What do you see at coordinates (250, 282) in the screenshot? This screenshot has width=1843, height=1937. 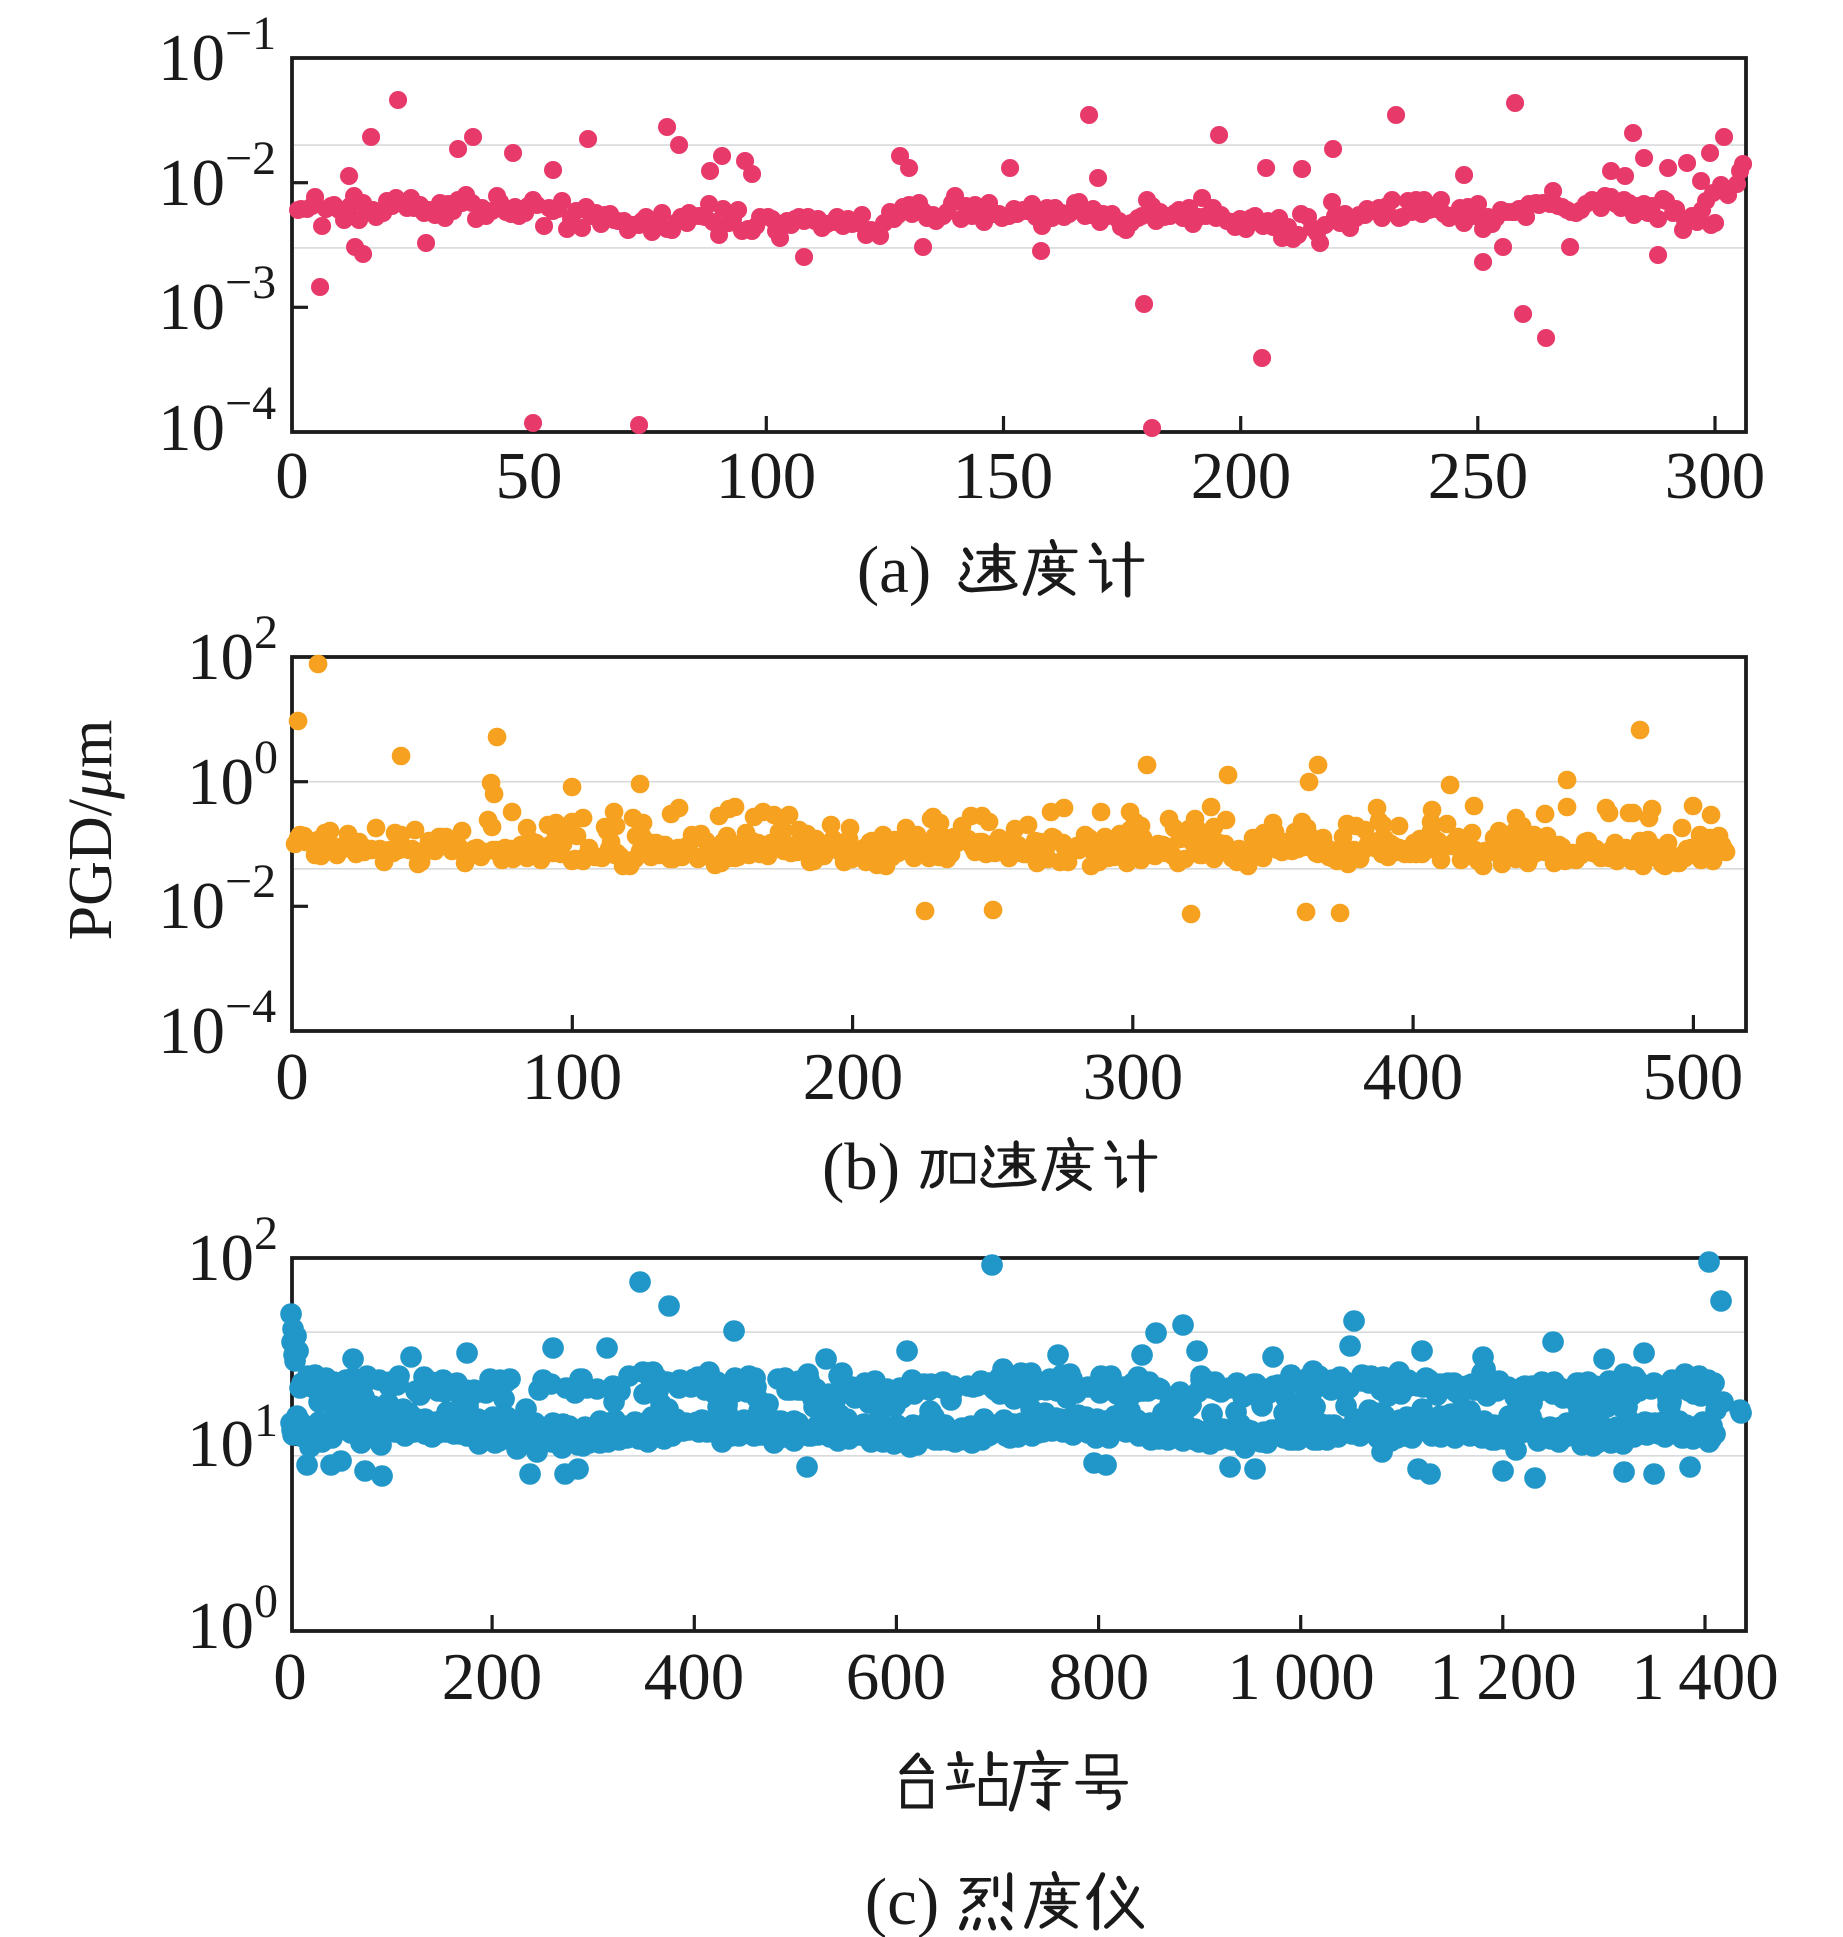 I see `svg-text: −3` at bounding box center [250, 282].